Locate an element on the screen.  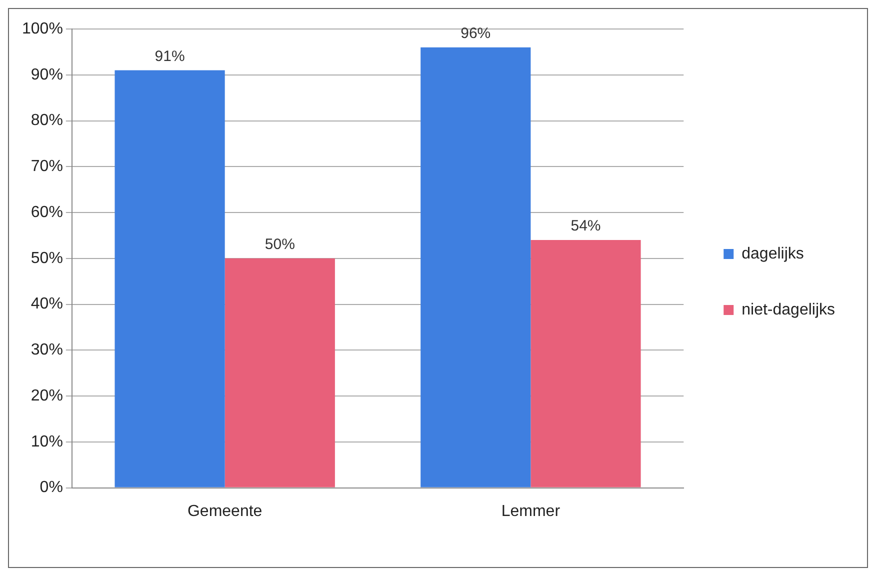
y-tick-label: 100% is located at coordinates (42, 29).